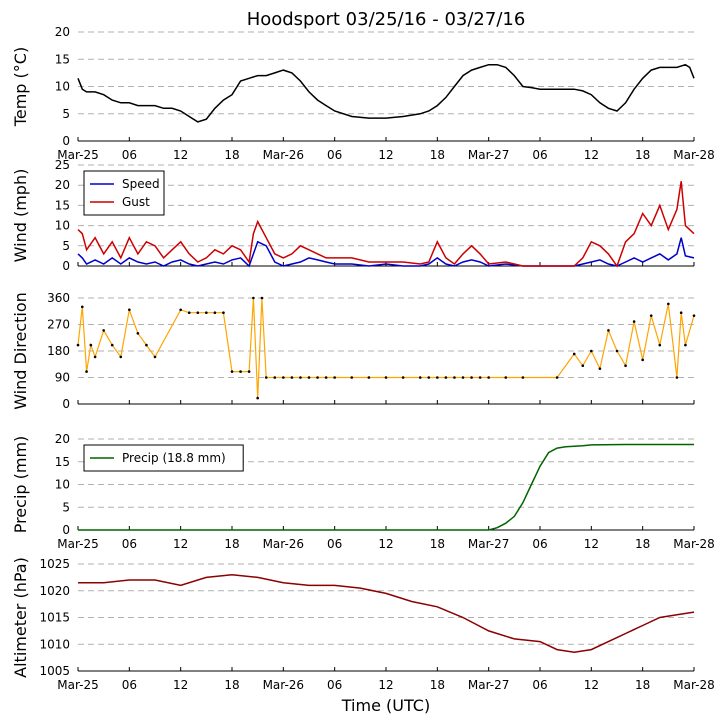  I want to click on precip-y-tick-label: 10, so click(62, 485).